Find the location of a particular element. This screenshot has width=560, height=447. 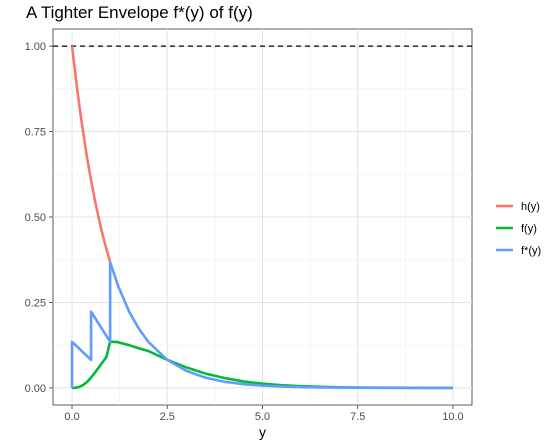

x-tick-label: 5.0 is located at coordinates (262, 417).